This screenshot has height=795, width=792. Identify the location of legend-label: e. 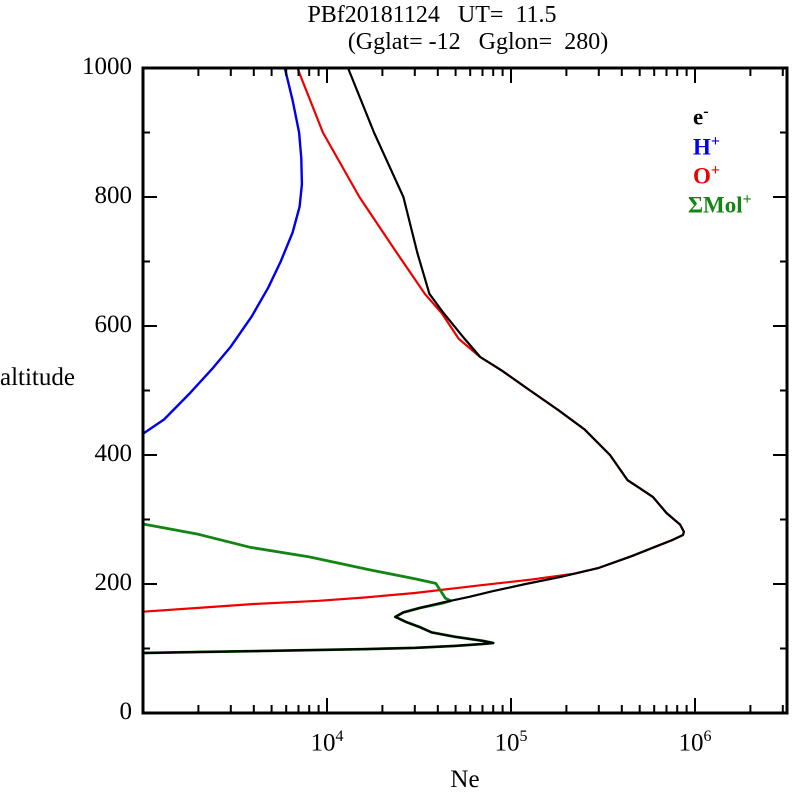
(698, 117).